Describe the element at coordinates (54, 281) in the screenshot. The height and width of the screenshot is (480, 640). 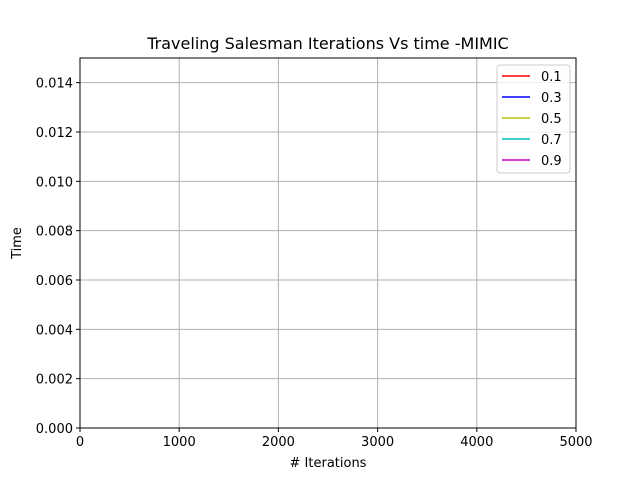
I see `y-tick-label: 0.006` at that location.